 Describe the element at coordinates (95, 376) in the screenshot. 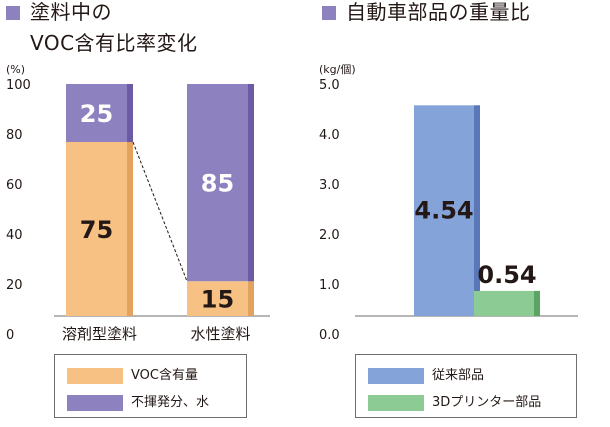

I see `legend-swatch-voc` at that location.